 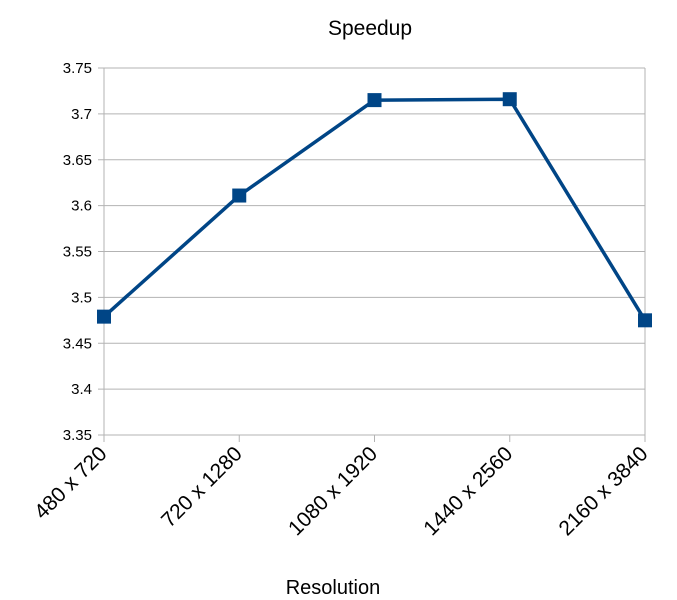 What do you see at coordinates (81, 114) in the screenshot?
I see `y-tick-label: 3.7` at bounding box center [81, 114].